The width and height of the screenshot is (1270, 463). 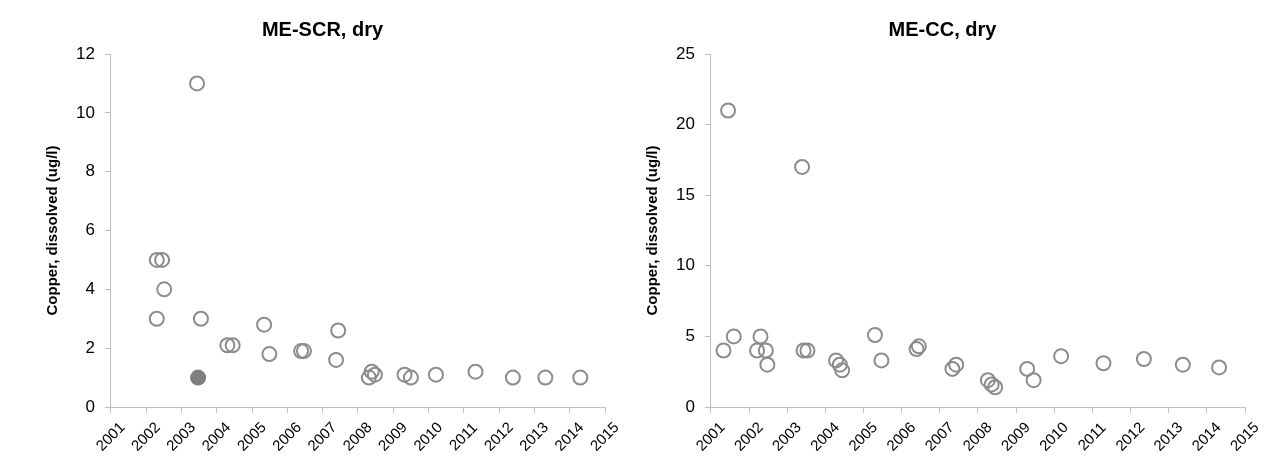 What do you see at coordinates (90, 289) in the screenshot?
I see `y-tick-label: 4` at bounding box center [90, 289].